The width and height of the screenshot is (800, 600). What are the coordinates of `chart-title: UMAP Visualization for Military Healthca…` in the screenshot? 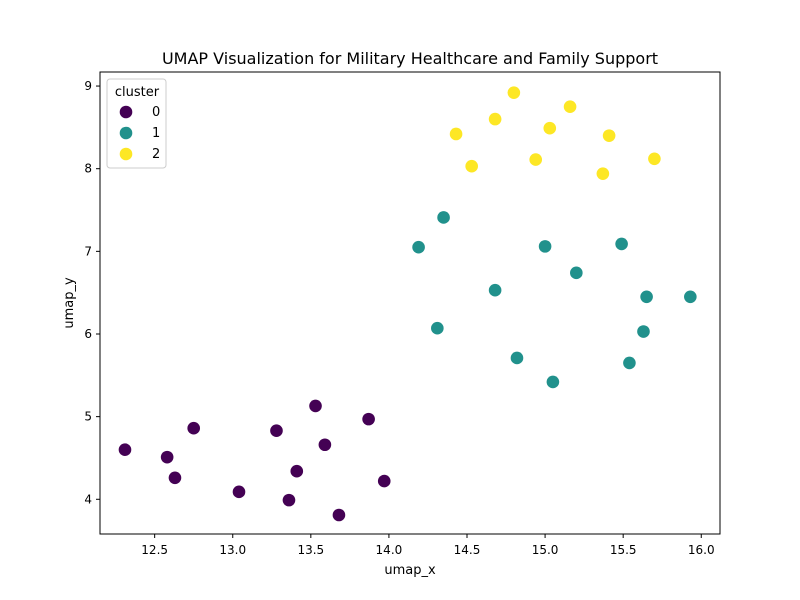 It's located at (410, 58).